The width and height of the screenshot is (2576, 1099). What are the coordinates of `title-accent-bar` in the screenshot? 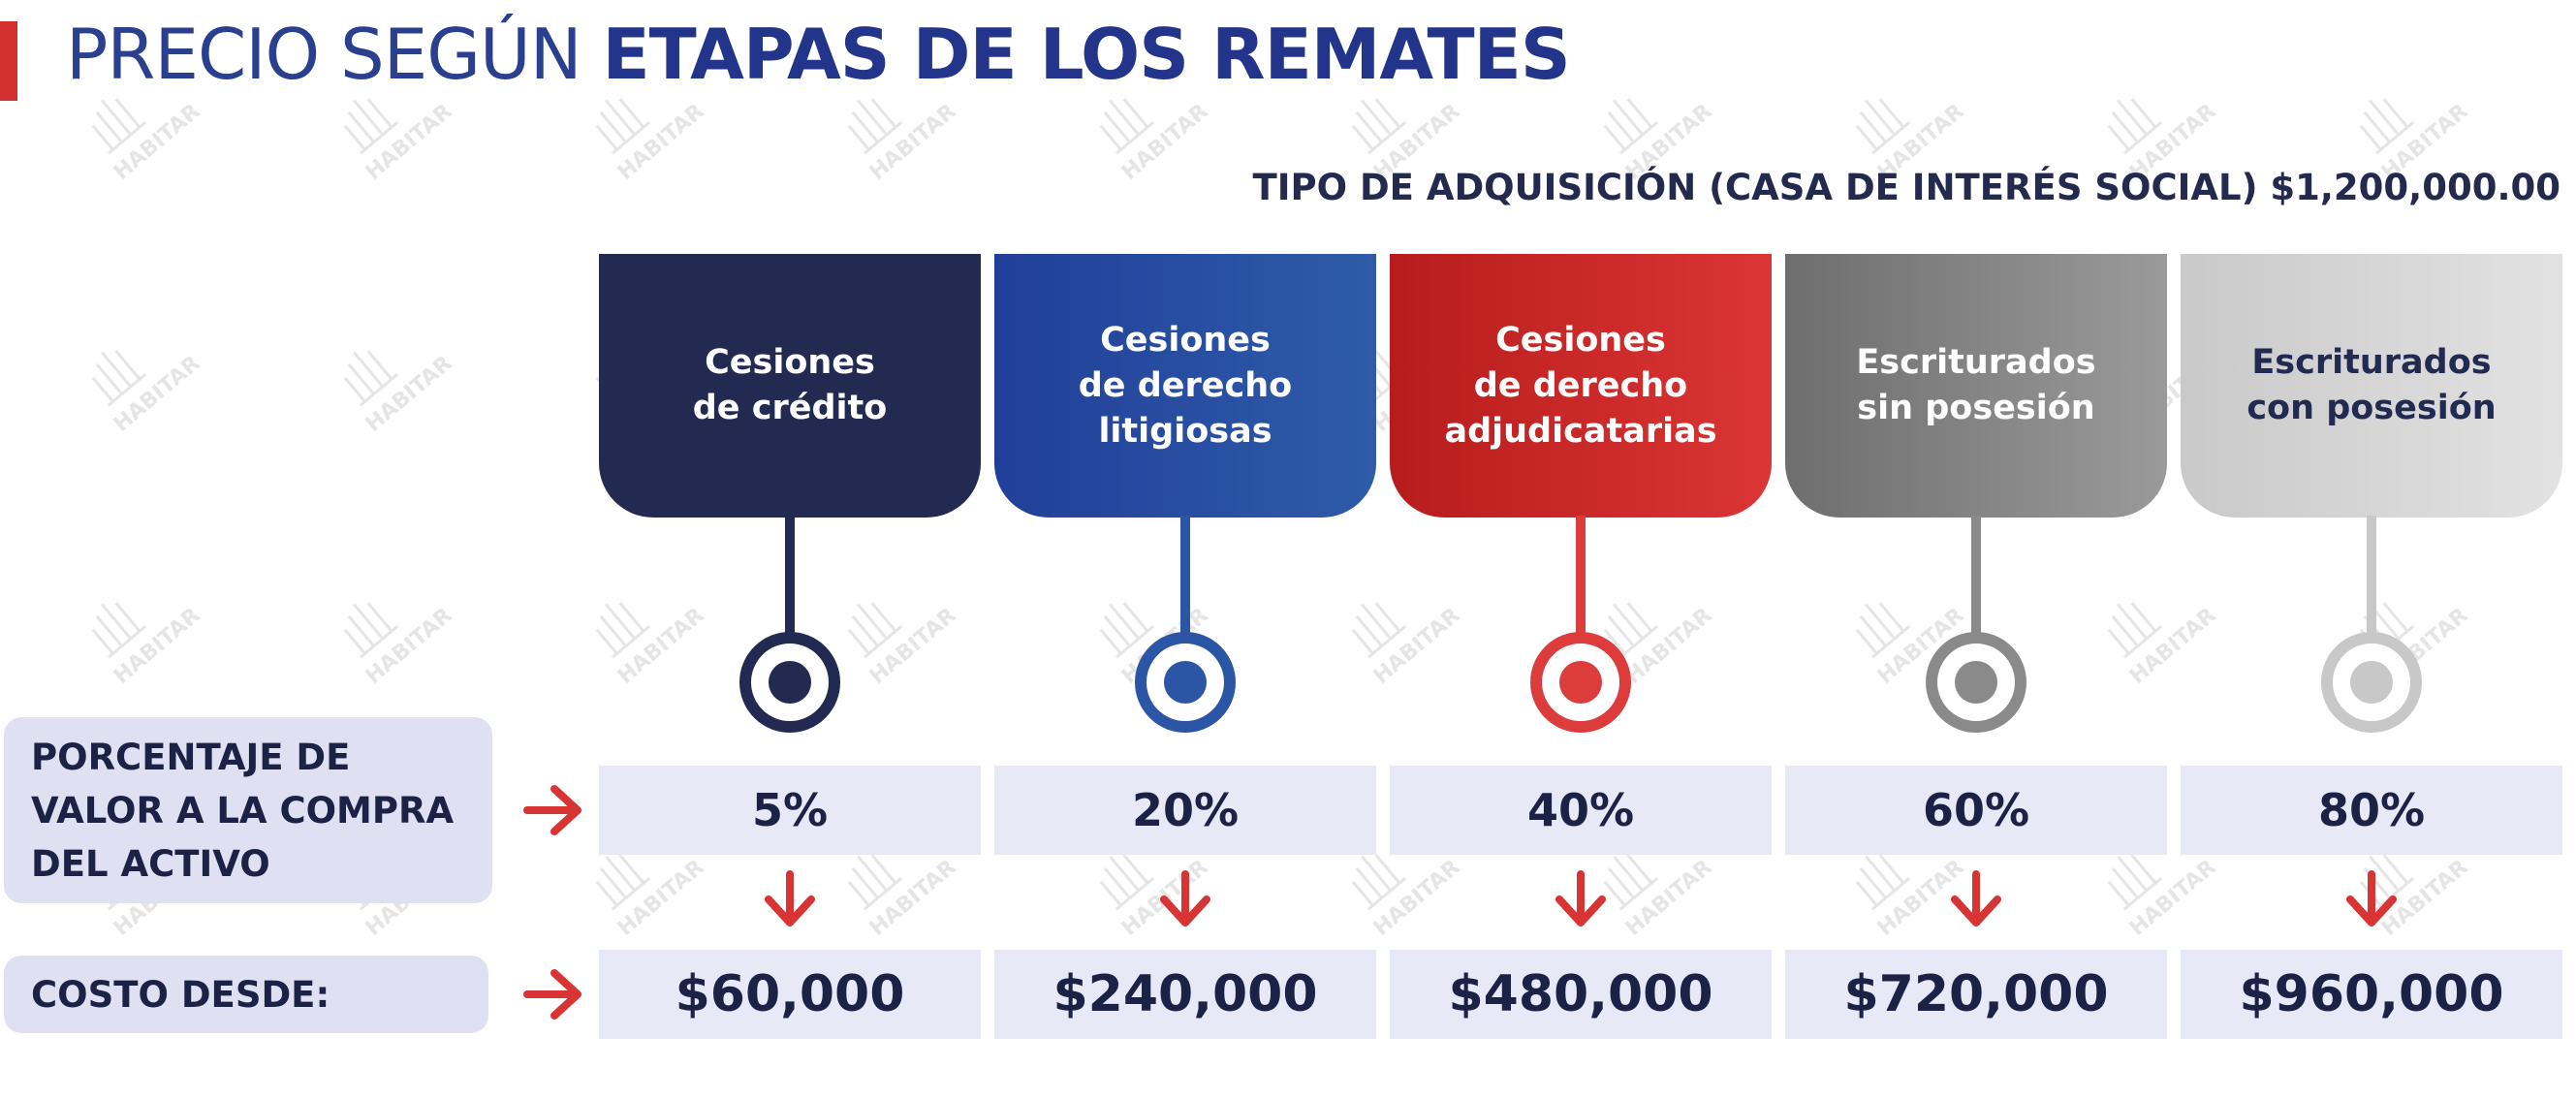 It's located at (8, 61).